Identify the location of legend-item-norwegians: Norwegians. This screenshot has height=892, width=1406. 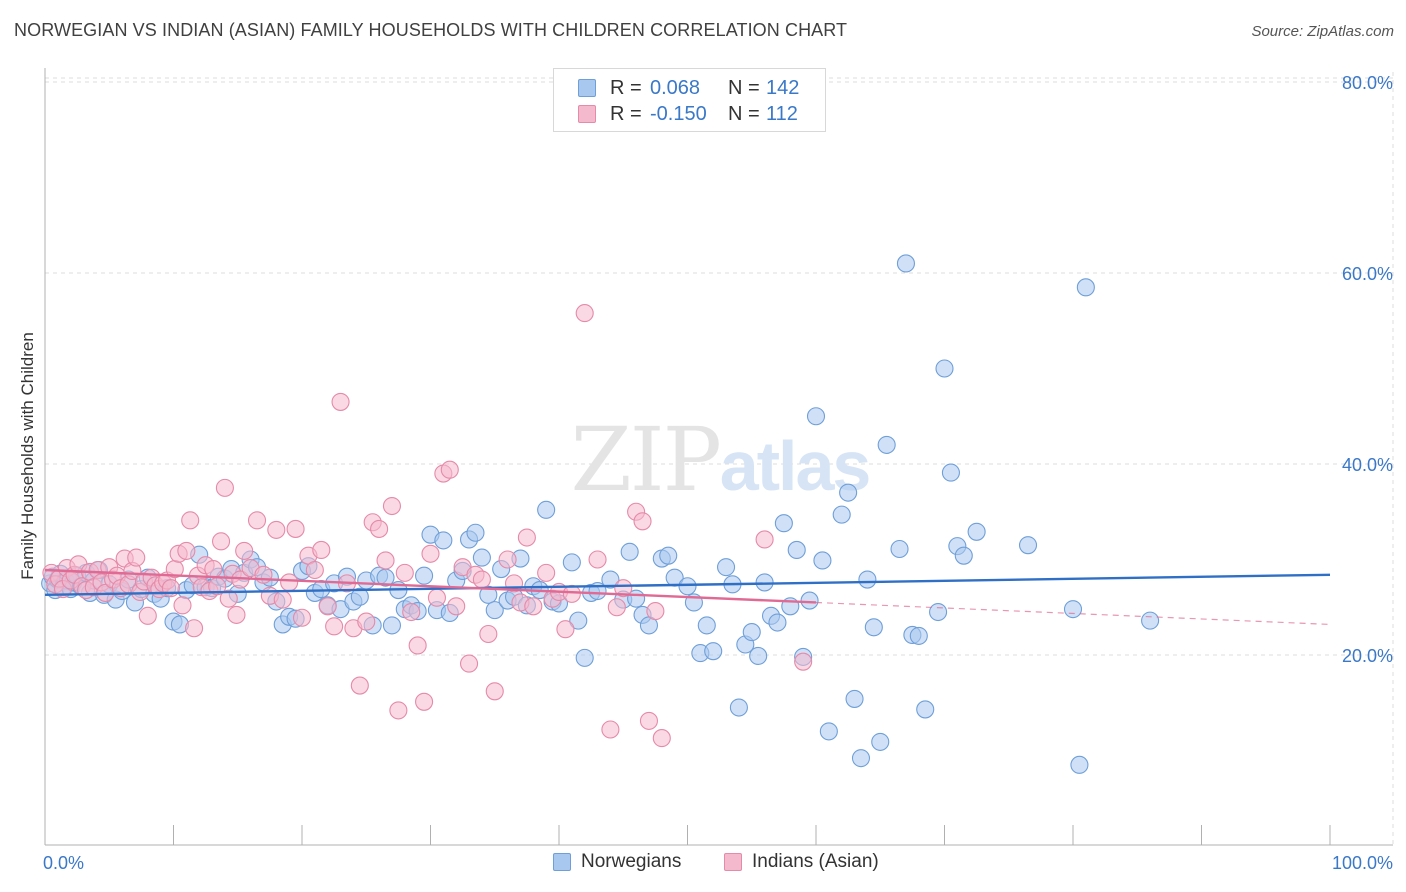
(617, 862).